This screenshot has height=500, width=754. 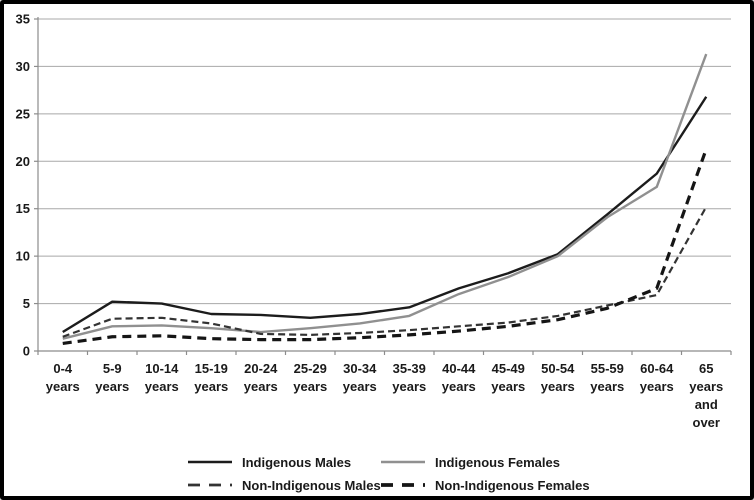 I want to click on legend-item-indigenous-males: Indigenous Males, so click(x=283, y=462).